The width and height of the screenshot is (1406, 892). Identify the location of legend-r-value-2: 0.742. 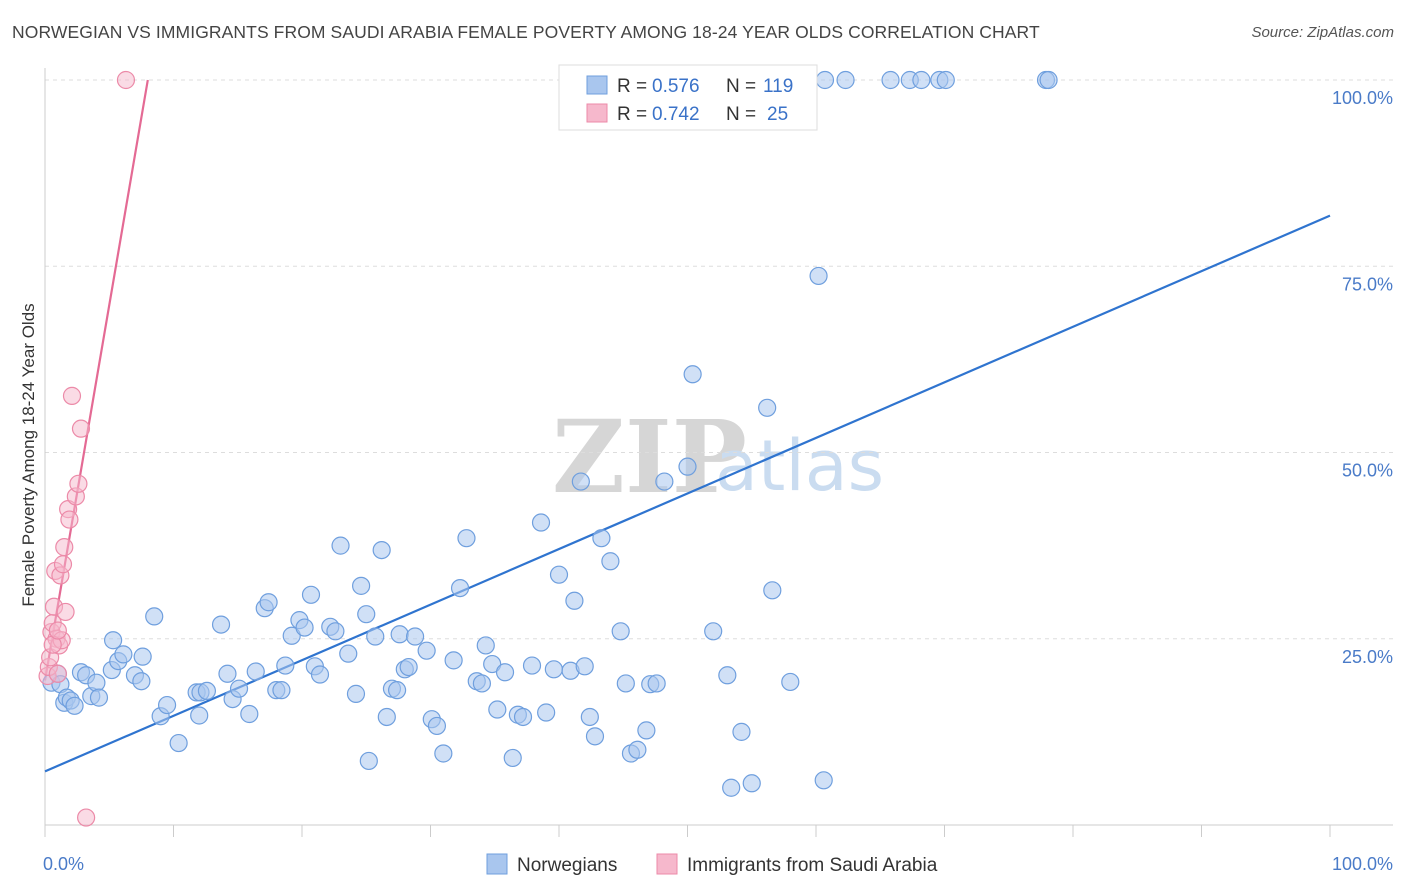
(676, 114).